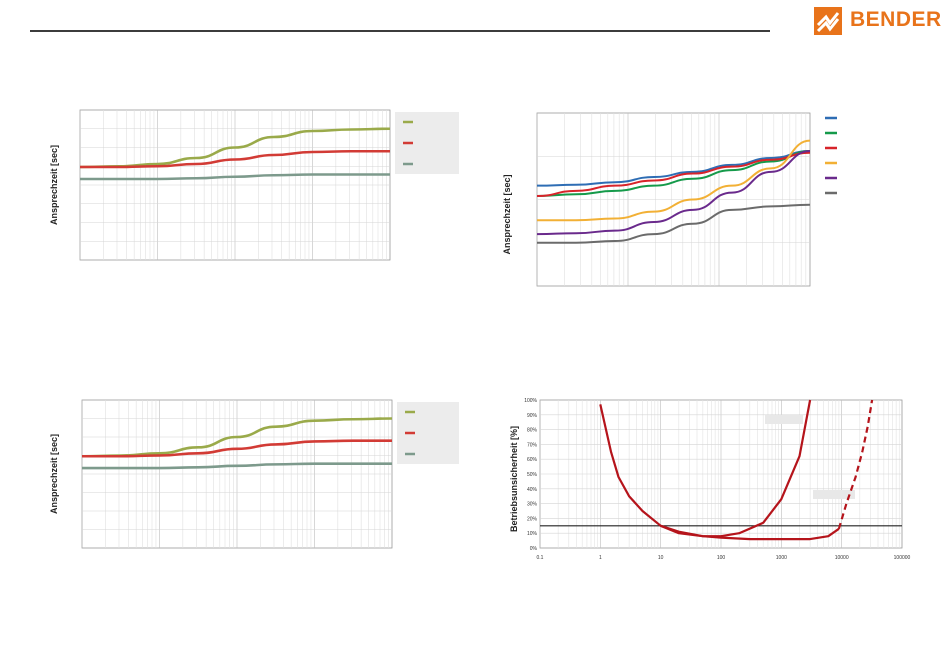 The height and width of the screenshot is (659, 950). What do you see at coordinates (532, 490) in the screenshot?
I see `y-tick-label: 40%` at bounding box center [532, 490].